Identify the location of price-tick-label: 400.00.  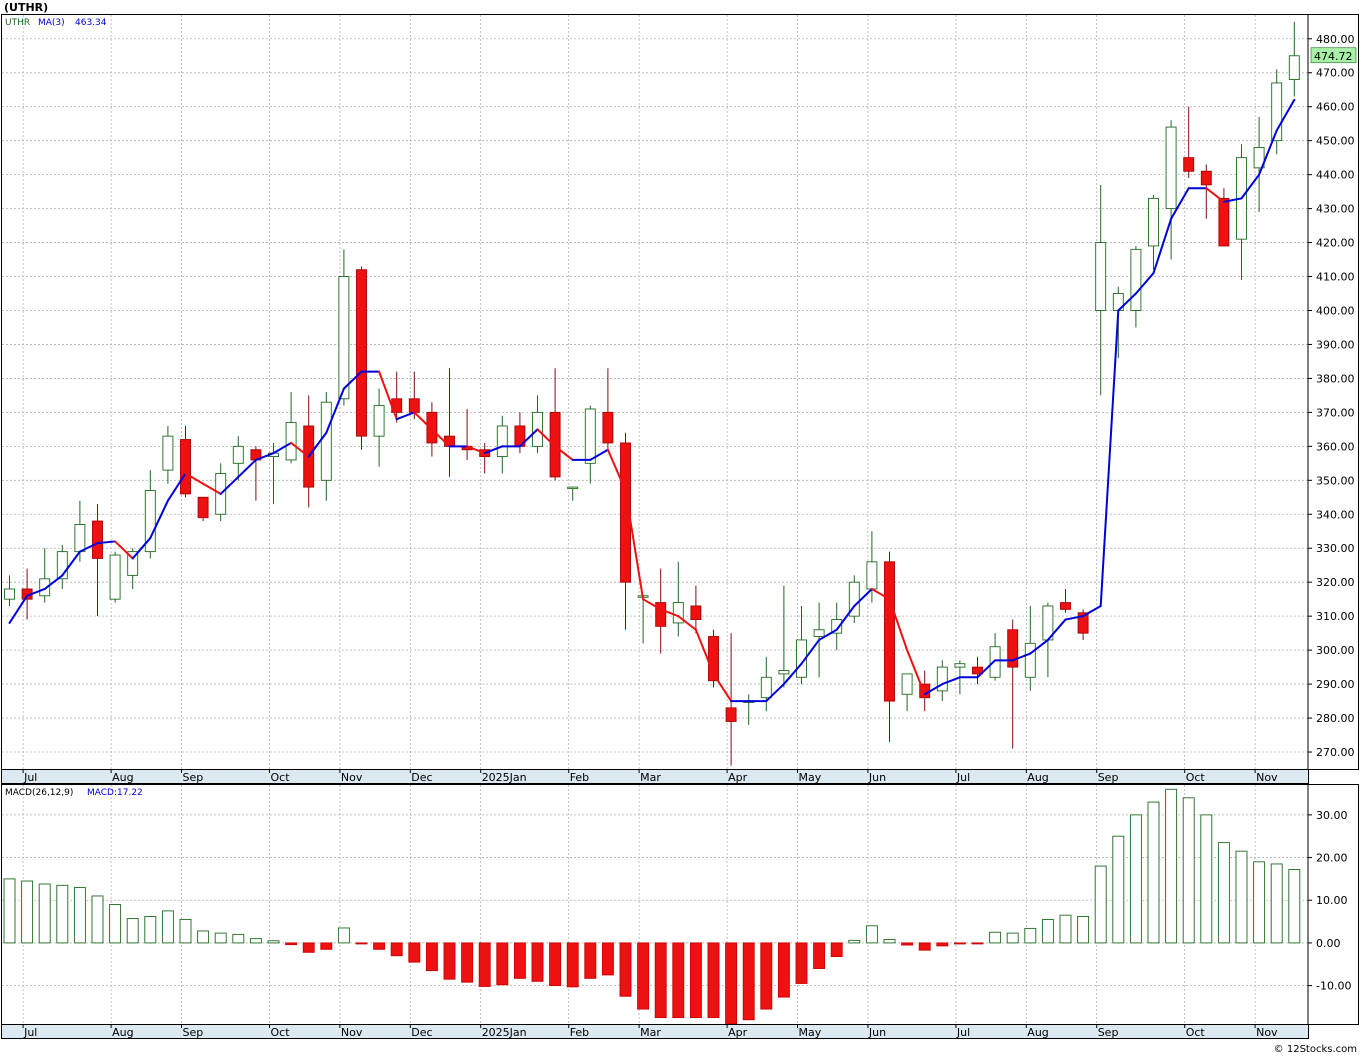
(1335, 310).